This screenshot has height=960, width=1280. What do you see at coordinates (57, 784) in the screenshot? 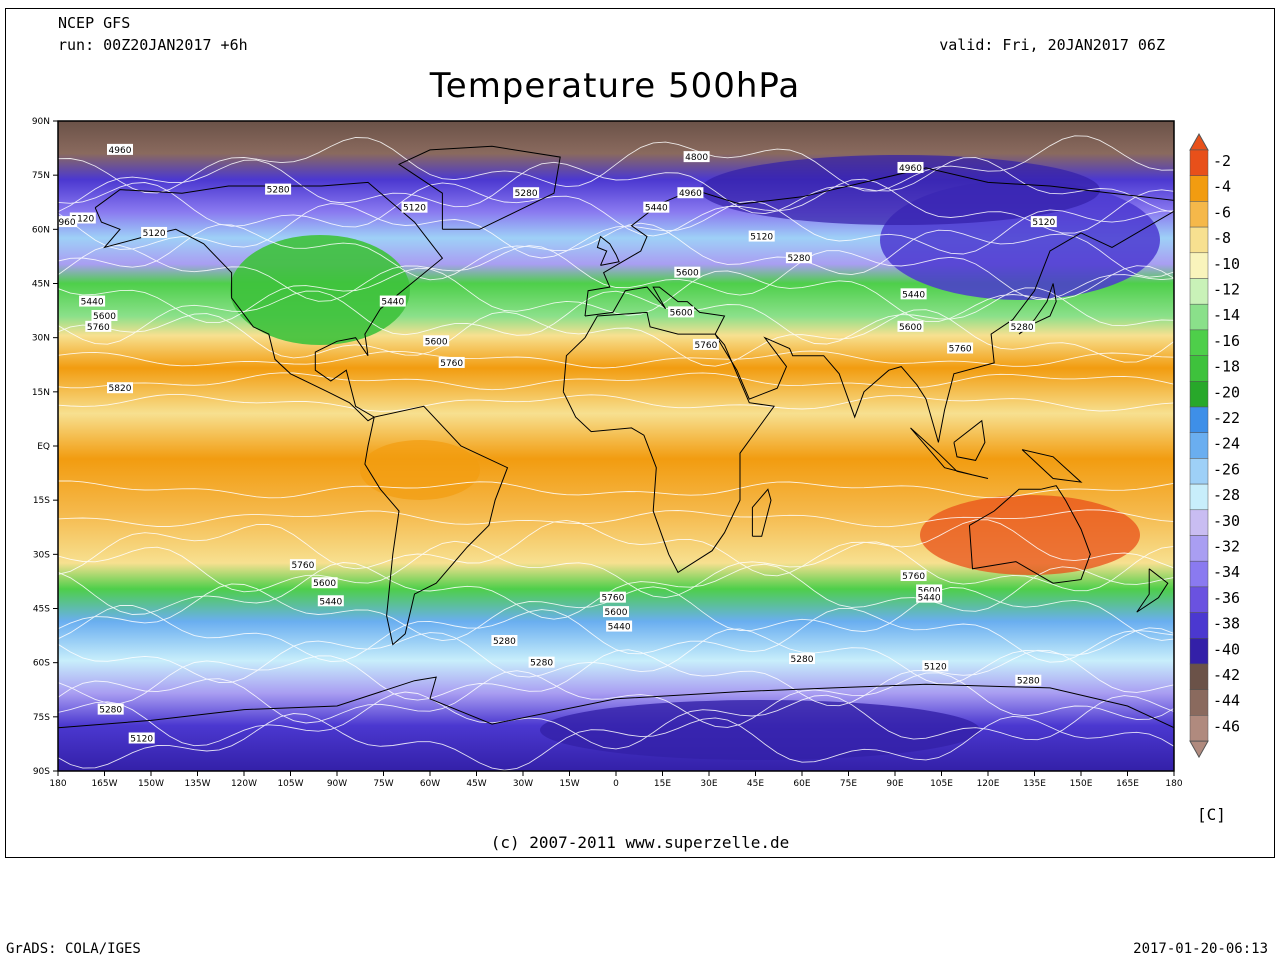
I see `lon-label: 180` at bounding box center [57, 784].